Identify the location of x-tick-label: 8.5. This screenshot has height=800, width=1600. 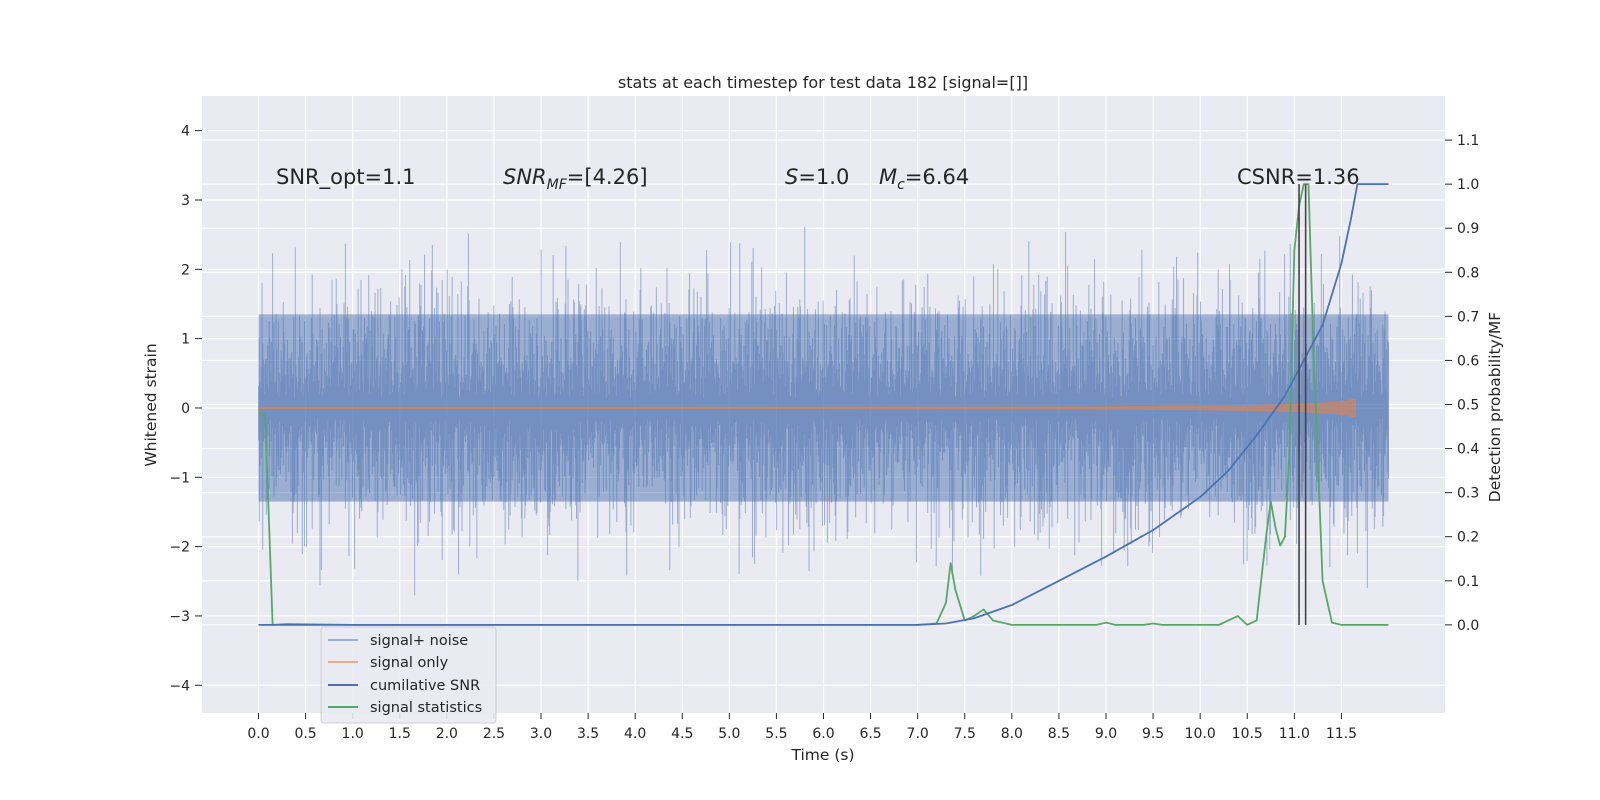
(1059, 734).